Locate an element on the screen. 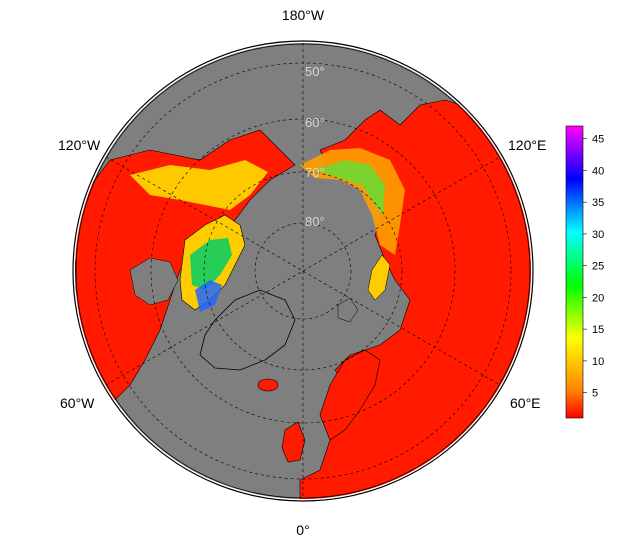  colorbar is located at coordinates (574, 272).